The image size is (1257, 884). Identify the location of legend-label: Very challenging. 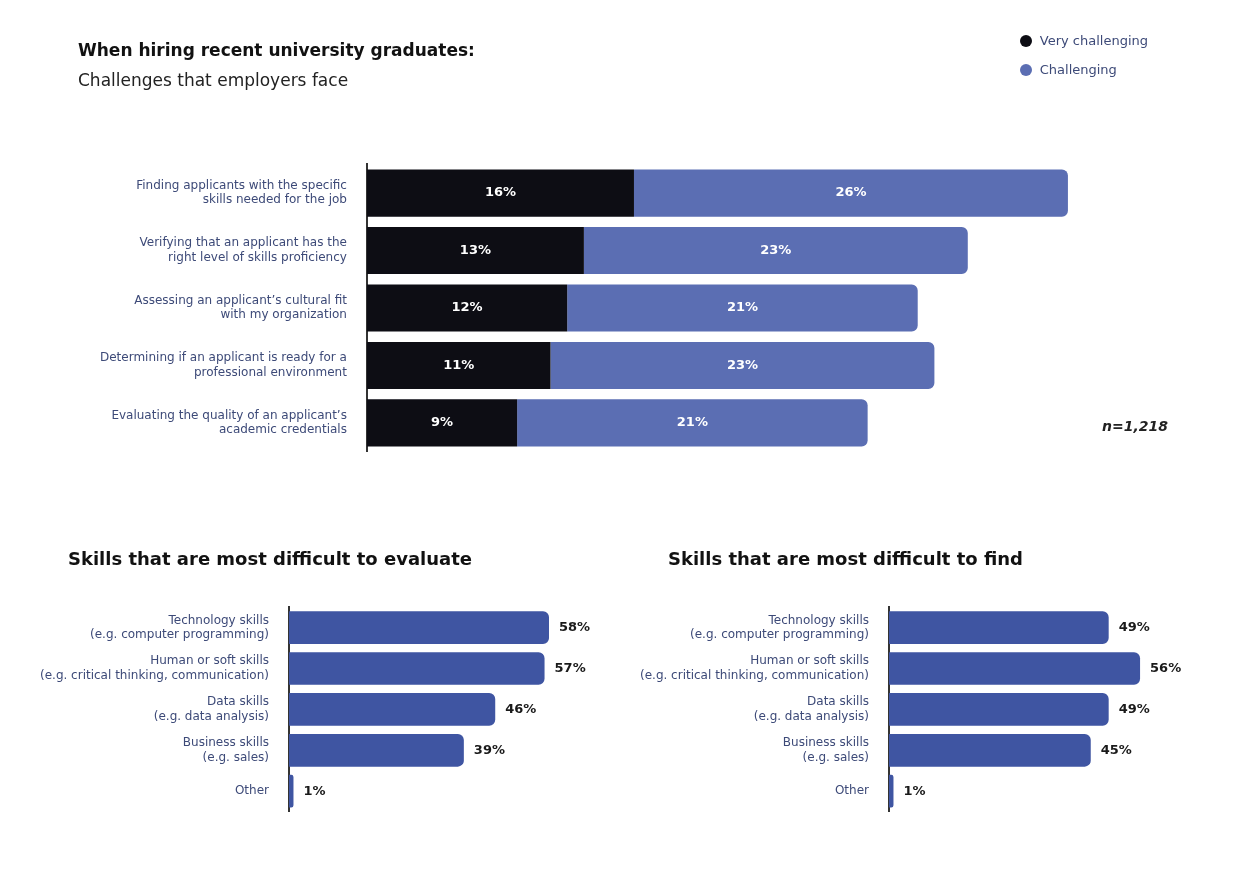
(1093, 40).